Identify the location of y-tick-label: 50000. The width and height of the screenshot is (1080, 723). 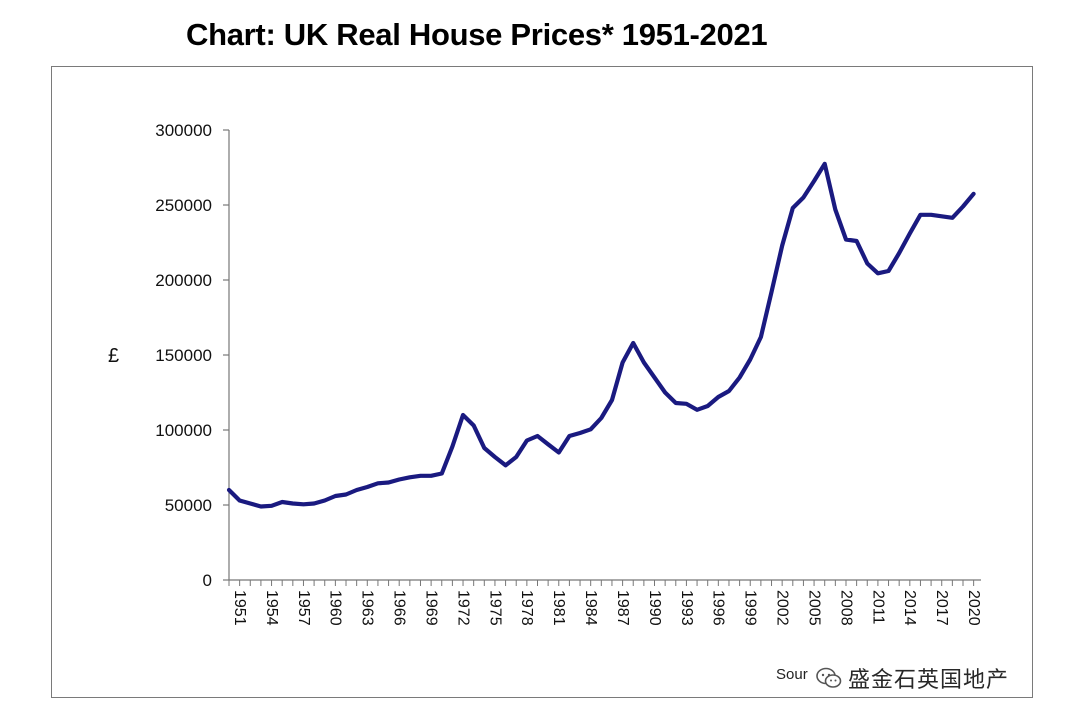
(188, 505).